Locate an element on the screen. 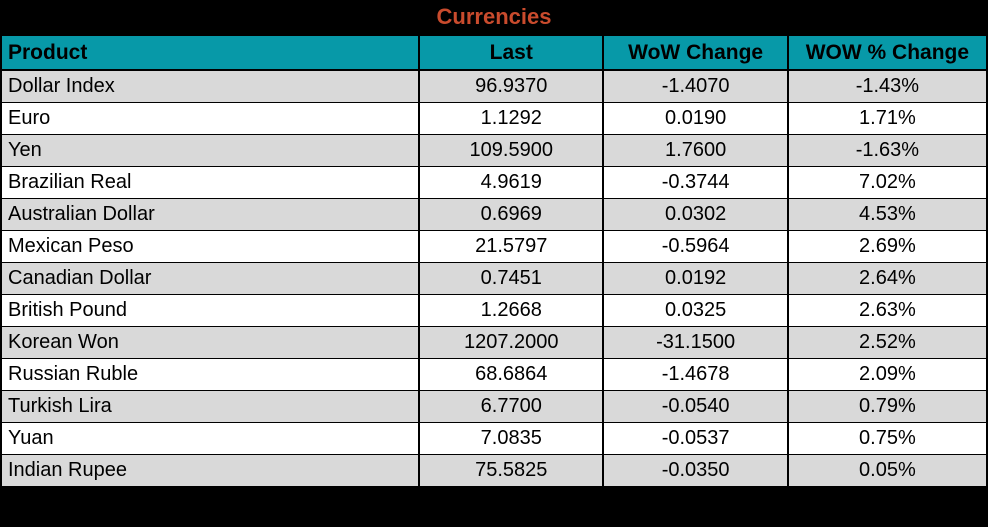  cell-product: Yuan is located at coordinates (210, 438).